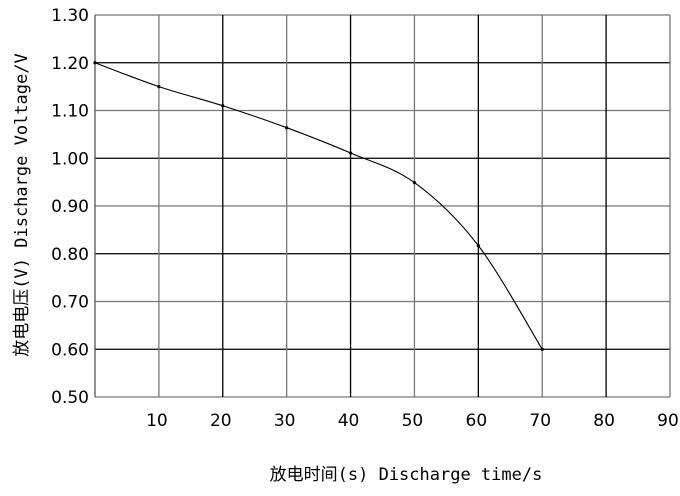  Describe the element at coordinates (477, 421) in the screenshot. I see `x-tick-label: 60` at that location.